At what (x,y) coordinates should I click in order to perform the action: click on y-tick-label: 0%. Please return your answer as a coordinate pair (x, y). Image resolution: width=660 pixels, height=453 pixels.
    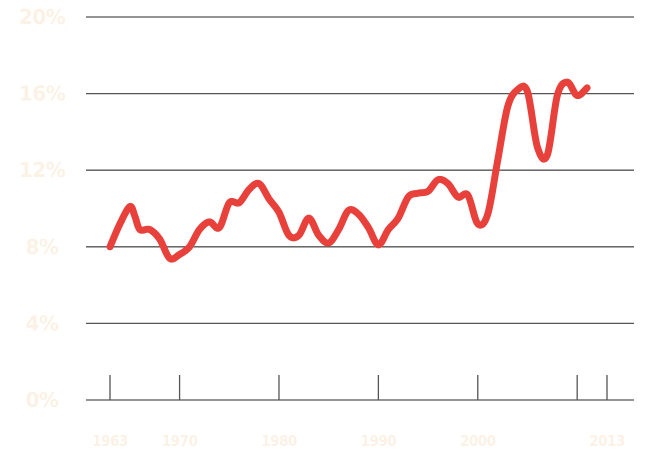
    Looking at the image, I should click on (42, 400).